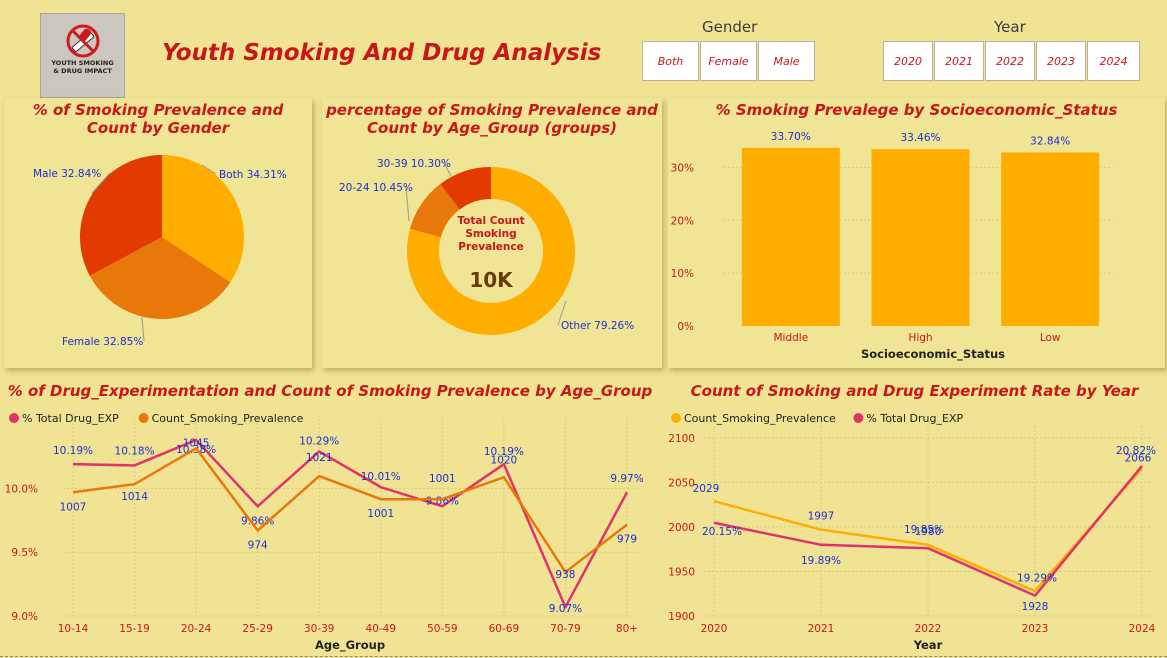 The image size is (1167, 658). Describe the element at coordinates (258, 545) in the screenshot. I see `line-data-label: 974` at that location.